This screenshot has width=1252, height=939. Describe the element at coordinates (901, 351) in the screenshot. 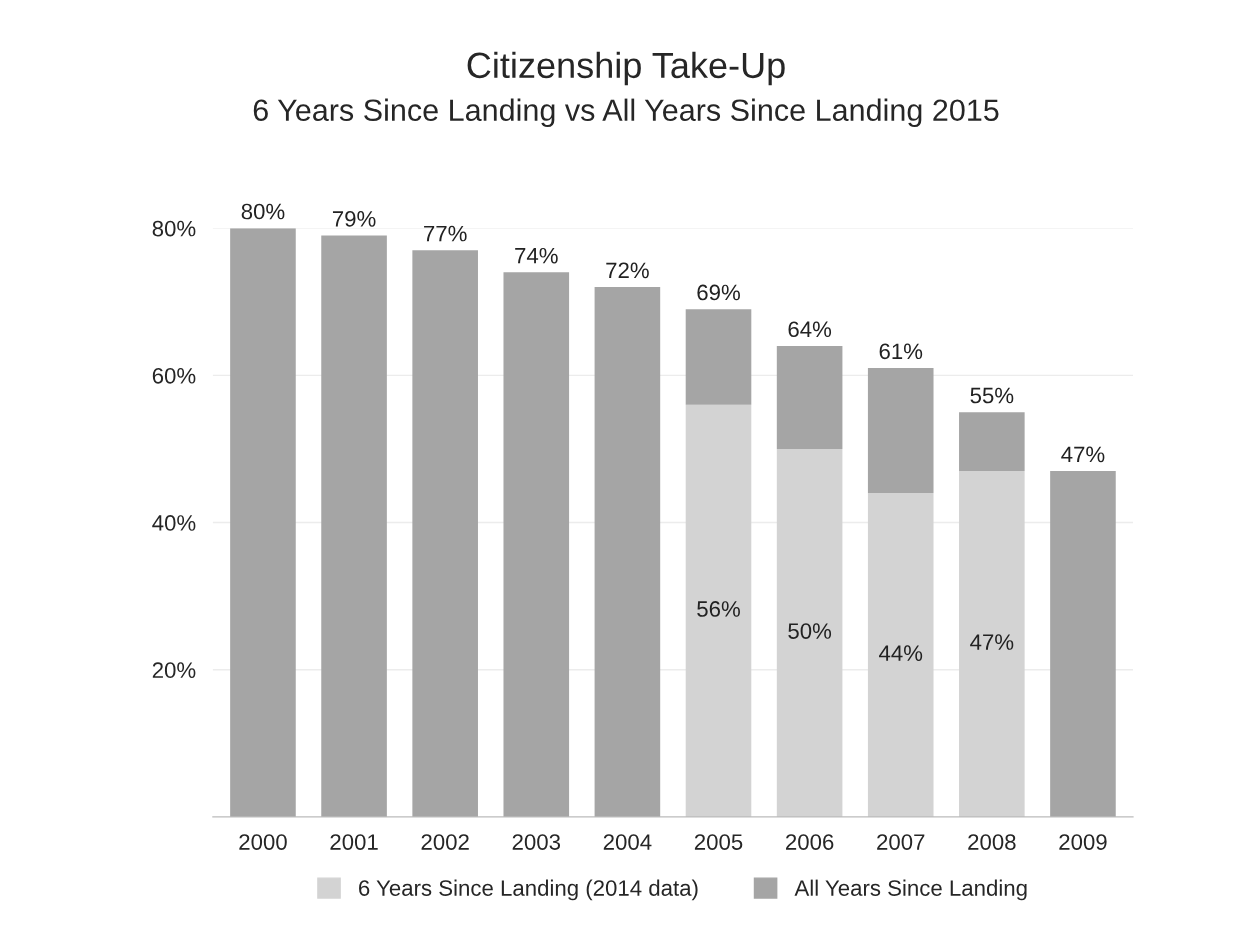

I see `total-label: 61%` at that location.